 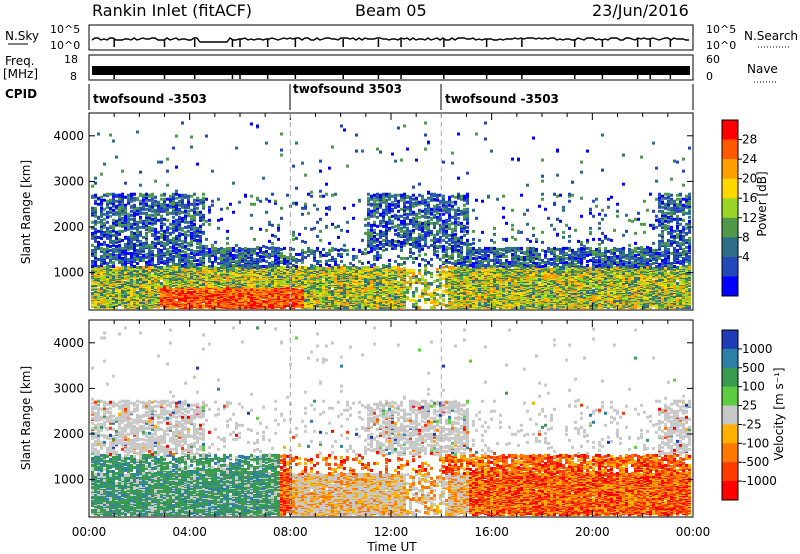 I want to click on freq-tick-top: 18, so click(x=71, y=59).